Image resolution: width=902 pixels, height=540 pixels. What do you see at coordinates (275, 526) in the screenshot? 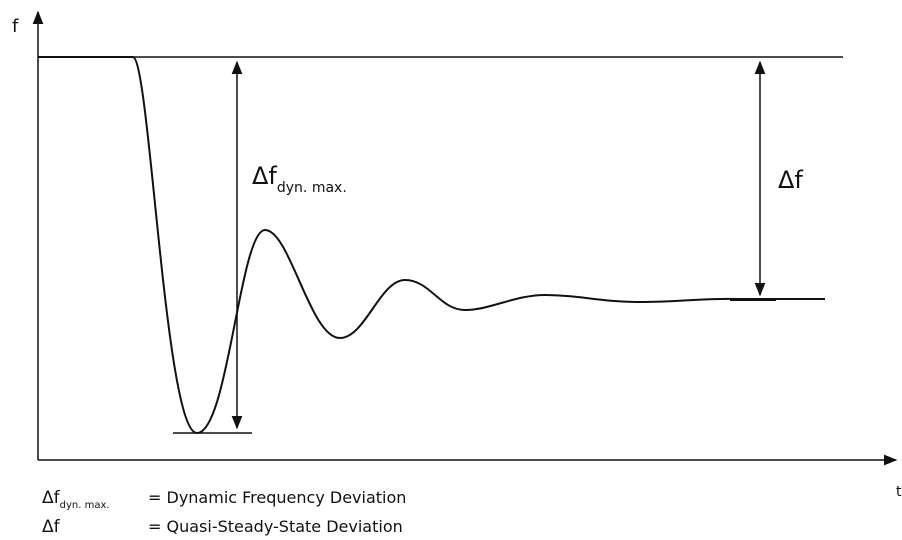
I see `legend-definition: = Quasi-Steady-State Deviation` at bounding box center [275, 526].